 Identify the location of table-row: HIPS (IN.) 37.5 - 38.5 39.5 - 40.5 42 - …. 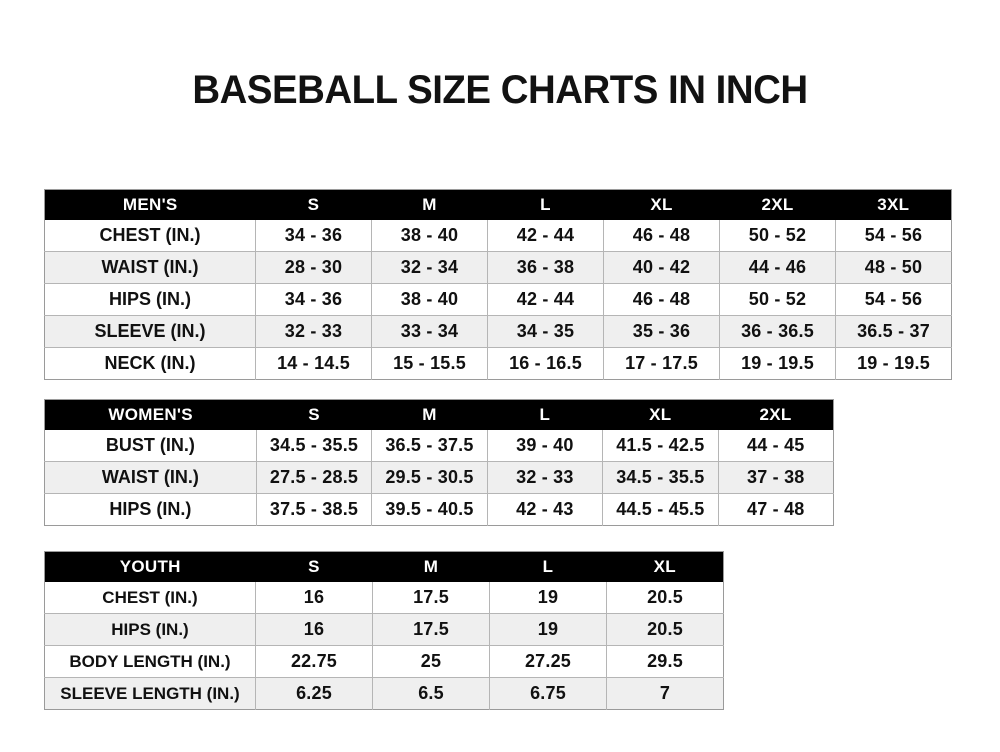
(439, 509).